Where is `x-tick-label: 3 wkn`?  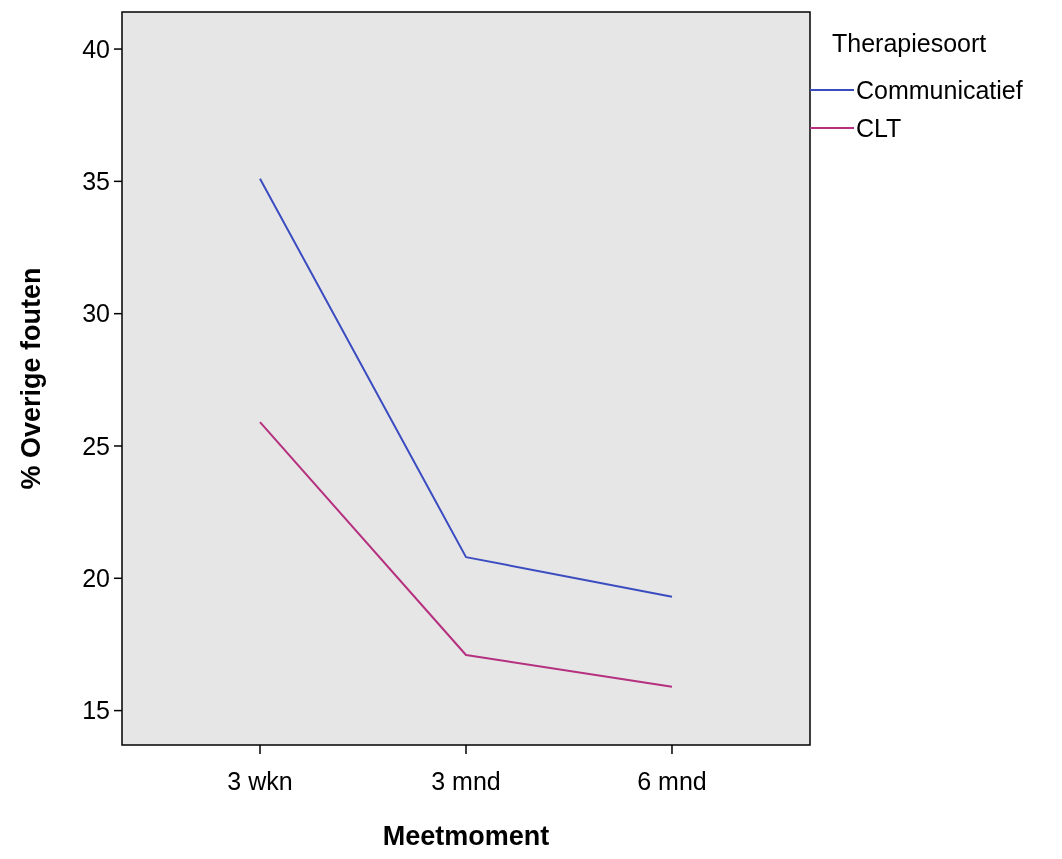
x-tick-label: 3 wkn is located at coordinates (260, 781).